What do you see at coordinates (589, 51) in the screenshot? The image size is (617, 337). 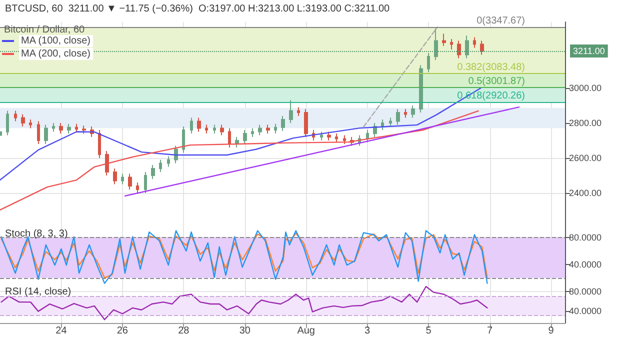 I see `ref-line-label: 3211.00` at bounding box center [589, 51].